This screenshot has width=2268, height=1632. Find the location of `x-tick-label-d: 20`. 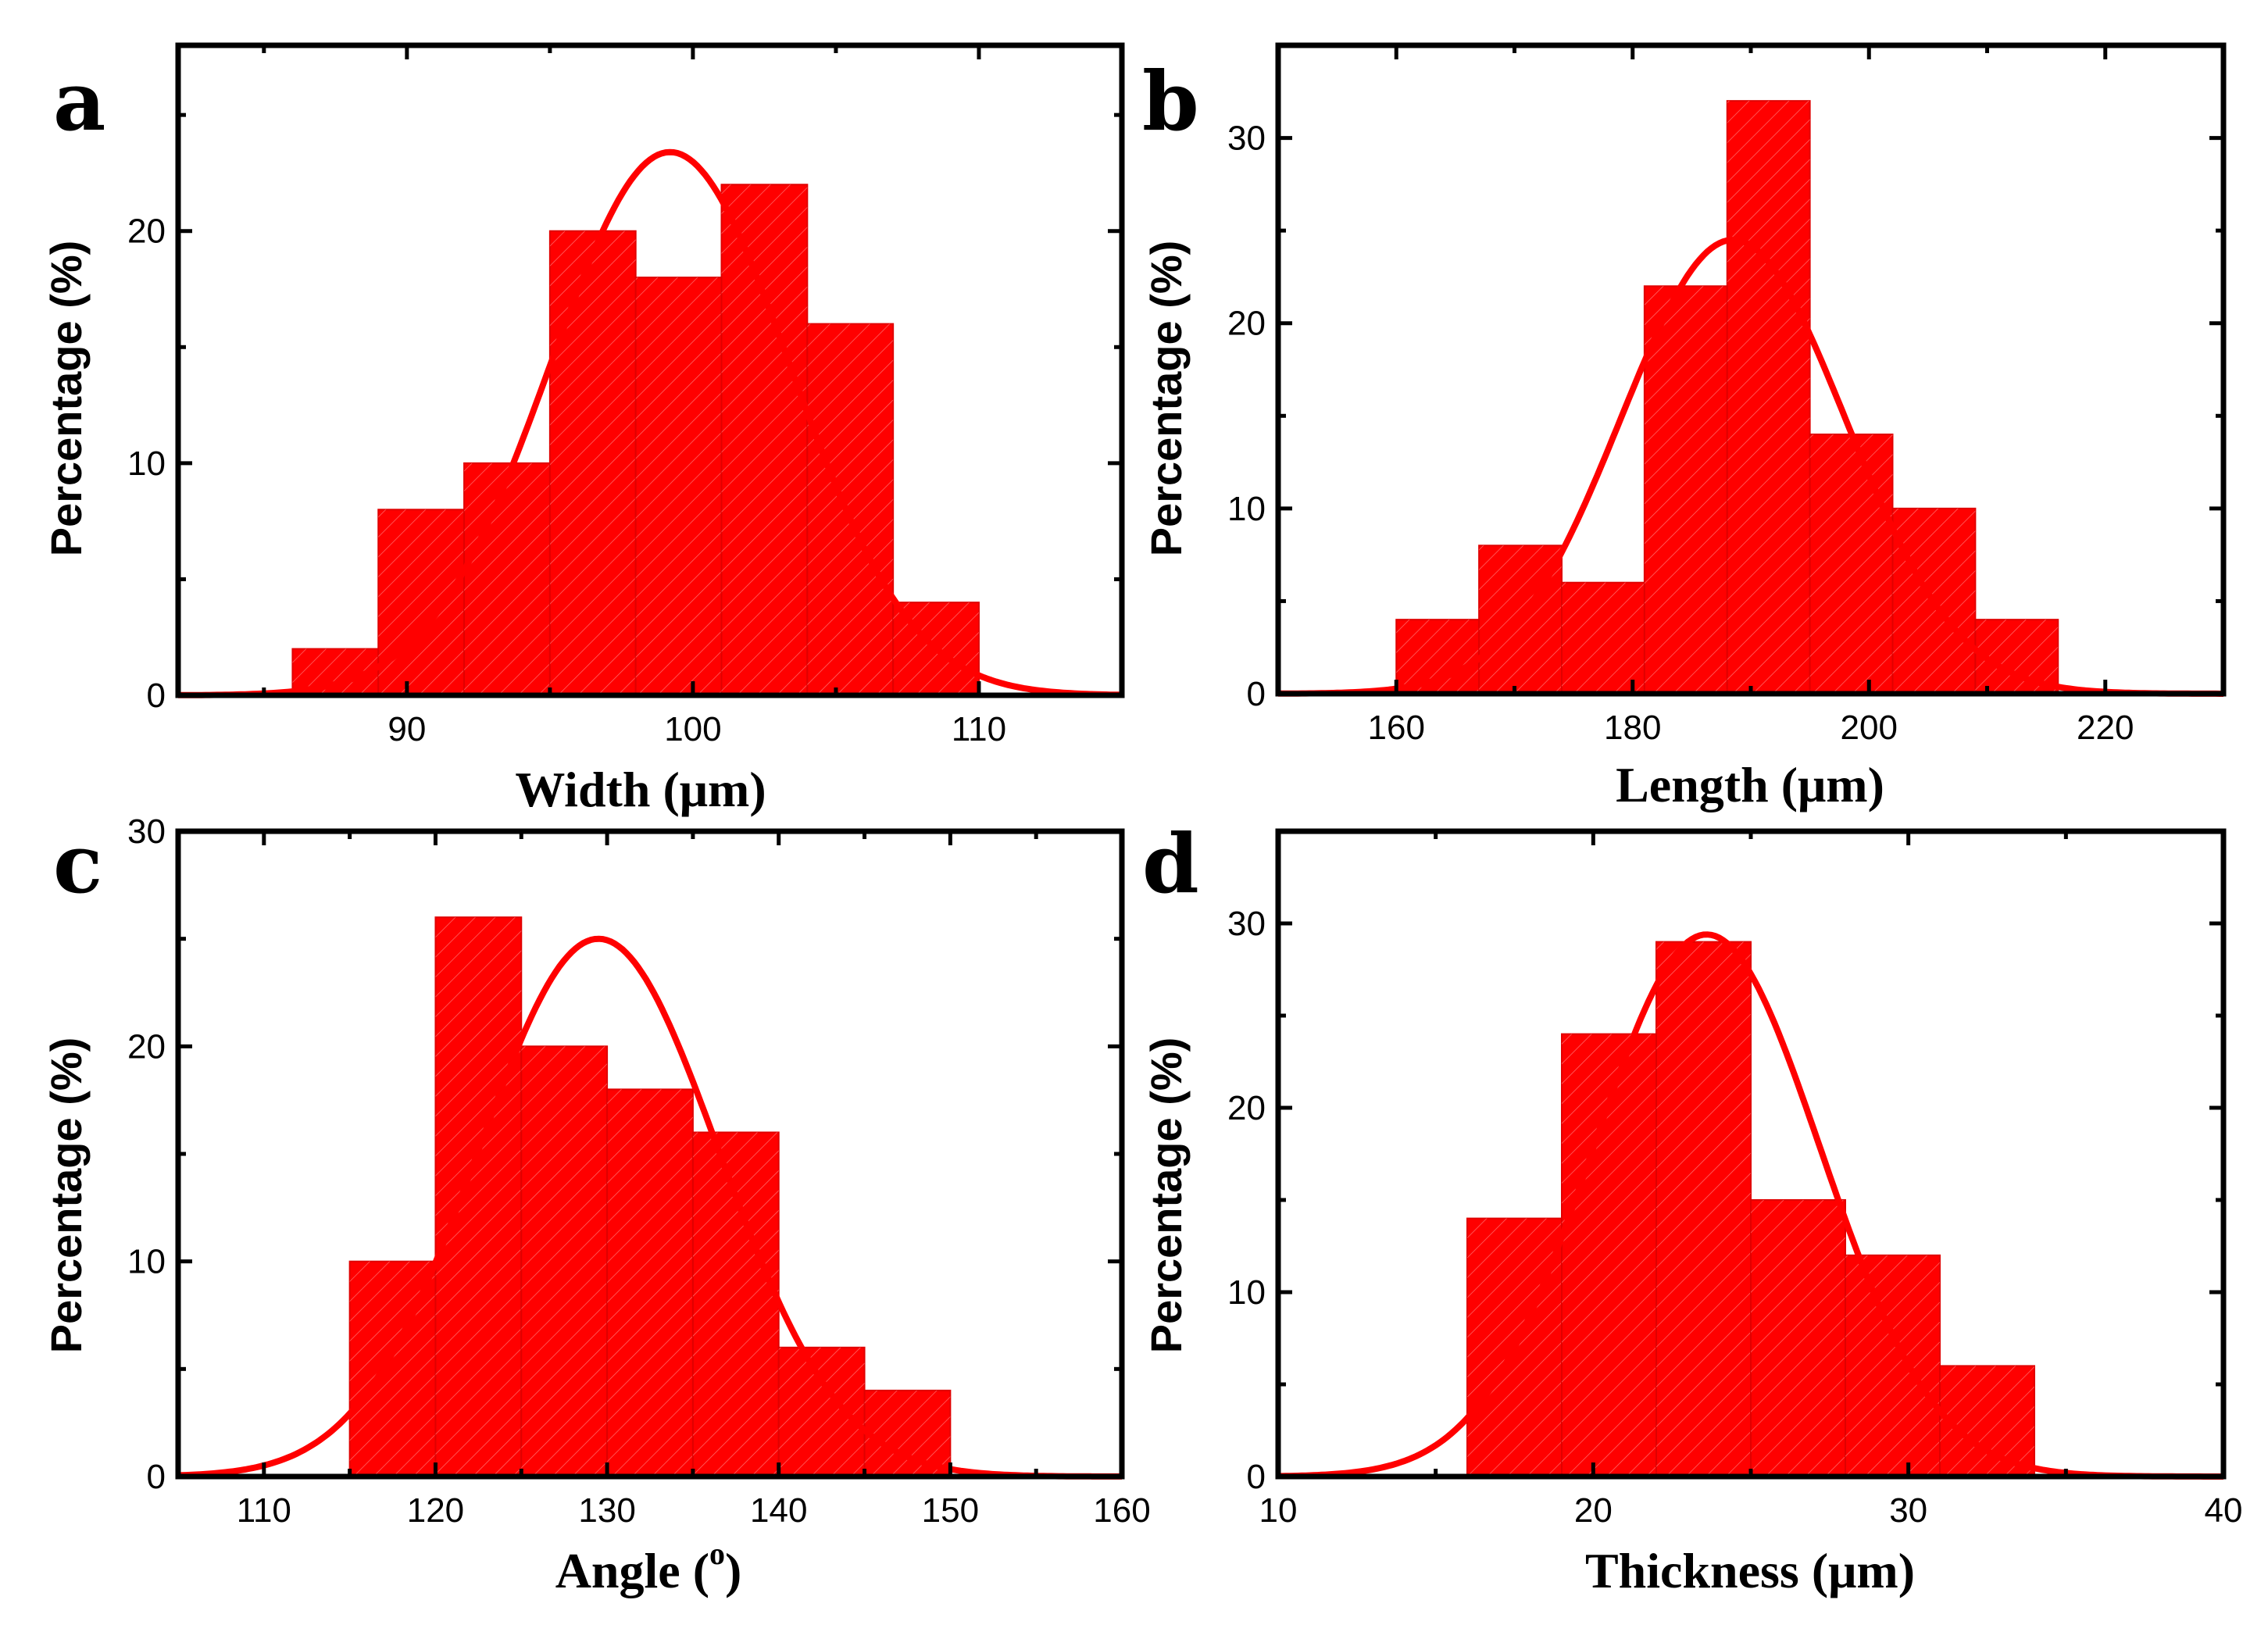

x-tick-label-d: 20 is located at coordinates (1593, 1510).